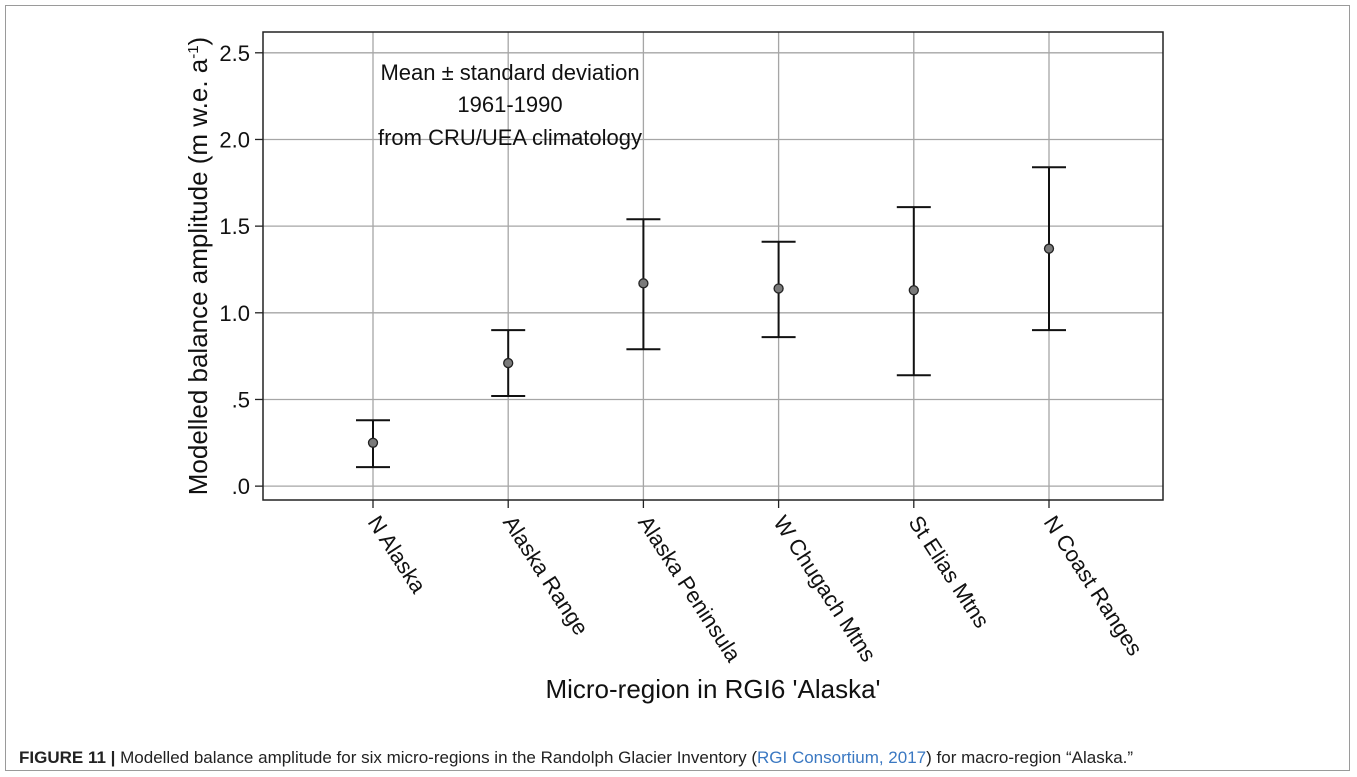 This screenshot has height=777, width=1357. I want to click on x-tick-label: W Chugach Mtns, so click(824, 588).